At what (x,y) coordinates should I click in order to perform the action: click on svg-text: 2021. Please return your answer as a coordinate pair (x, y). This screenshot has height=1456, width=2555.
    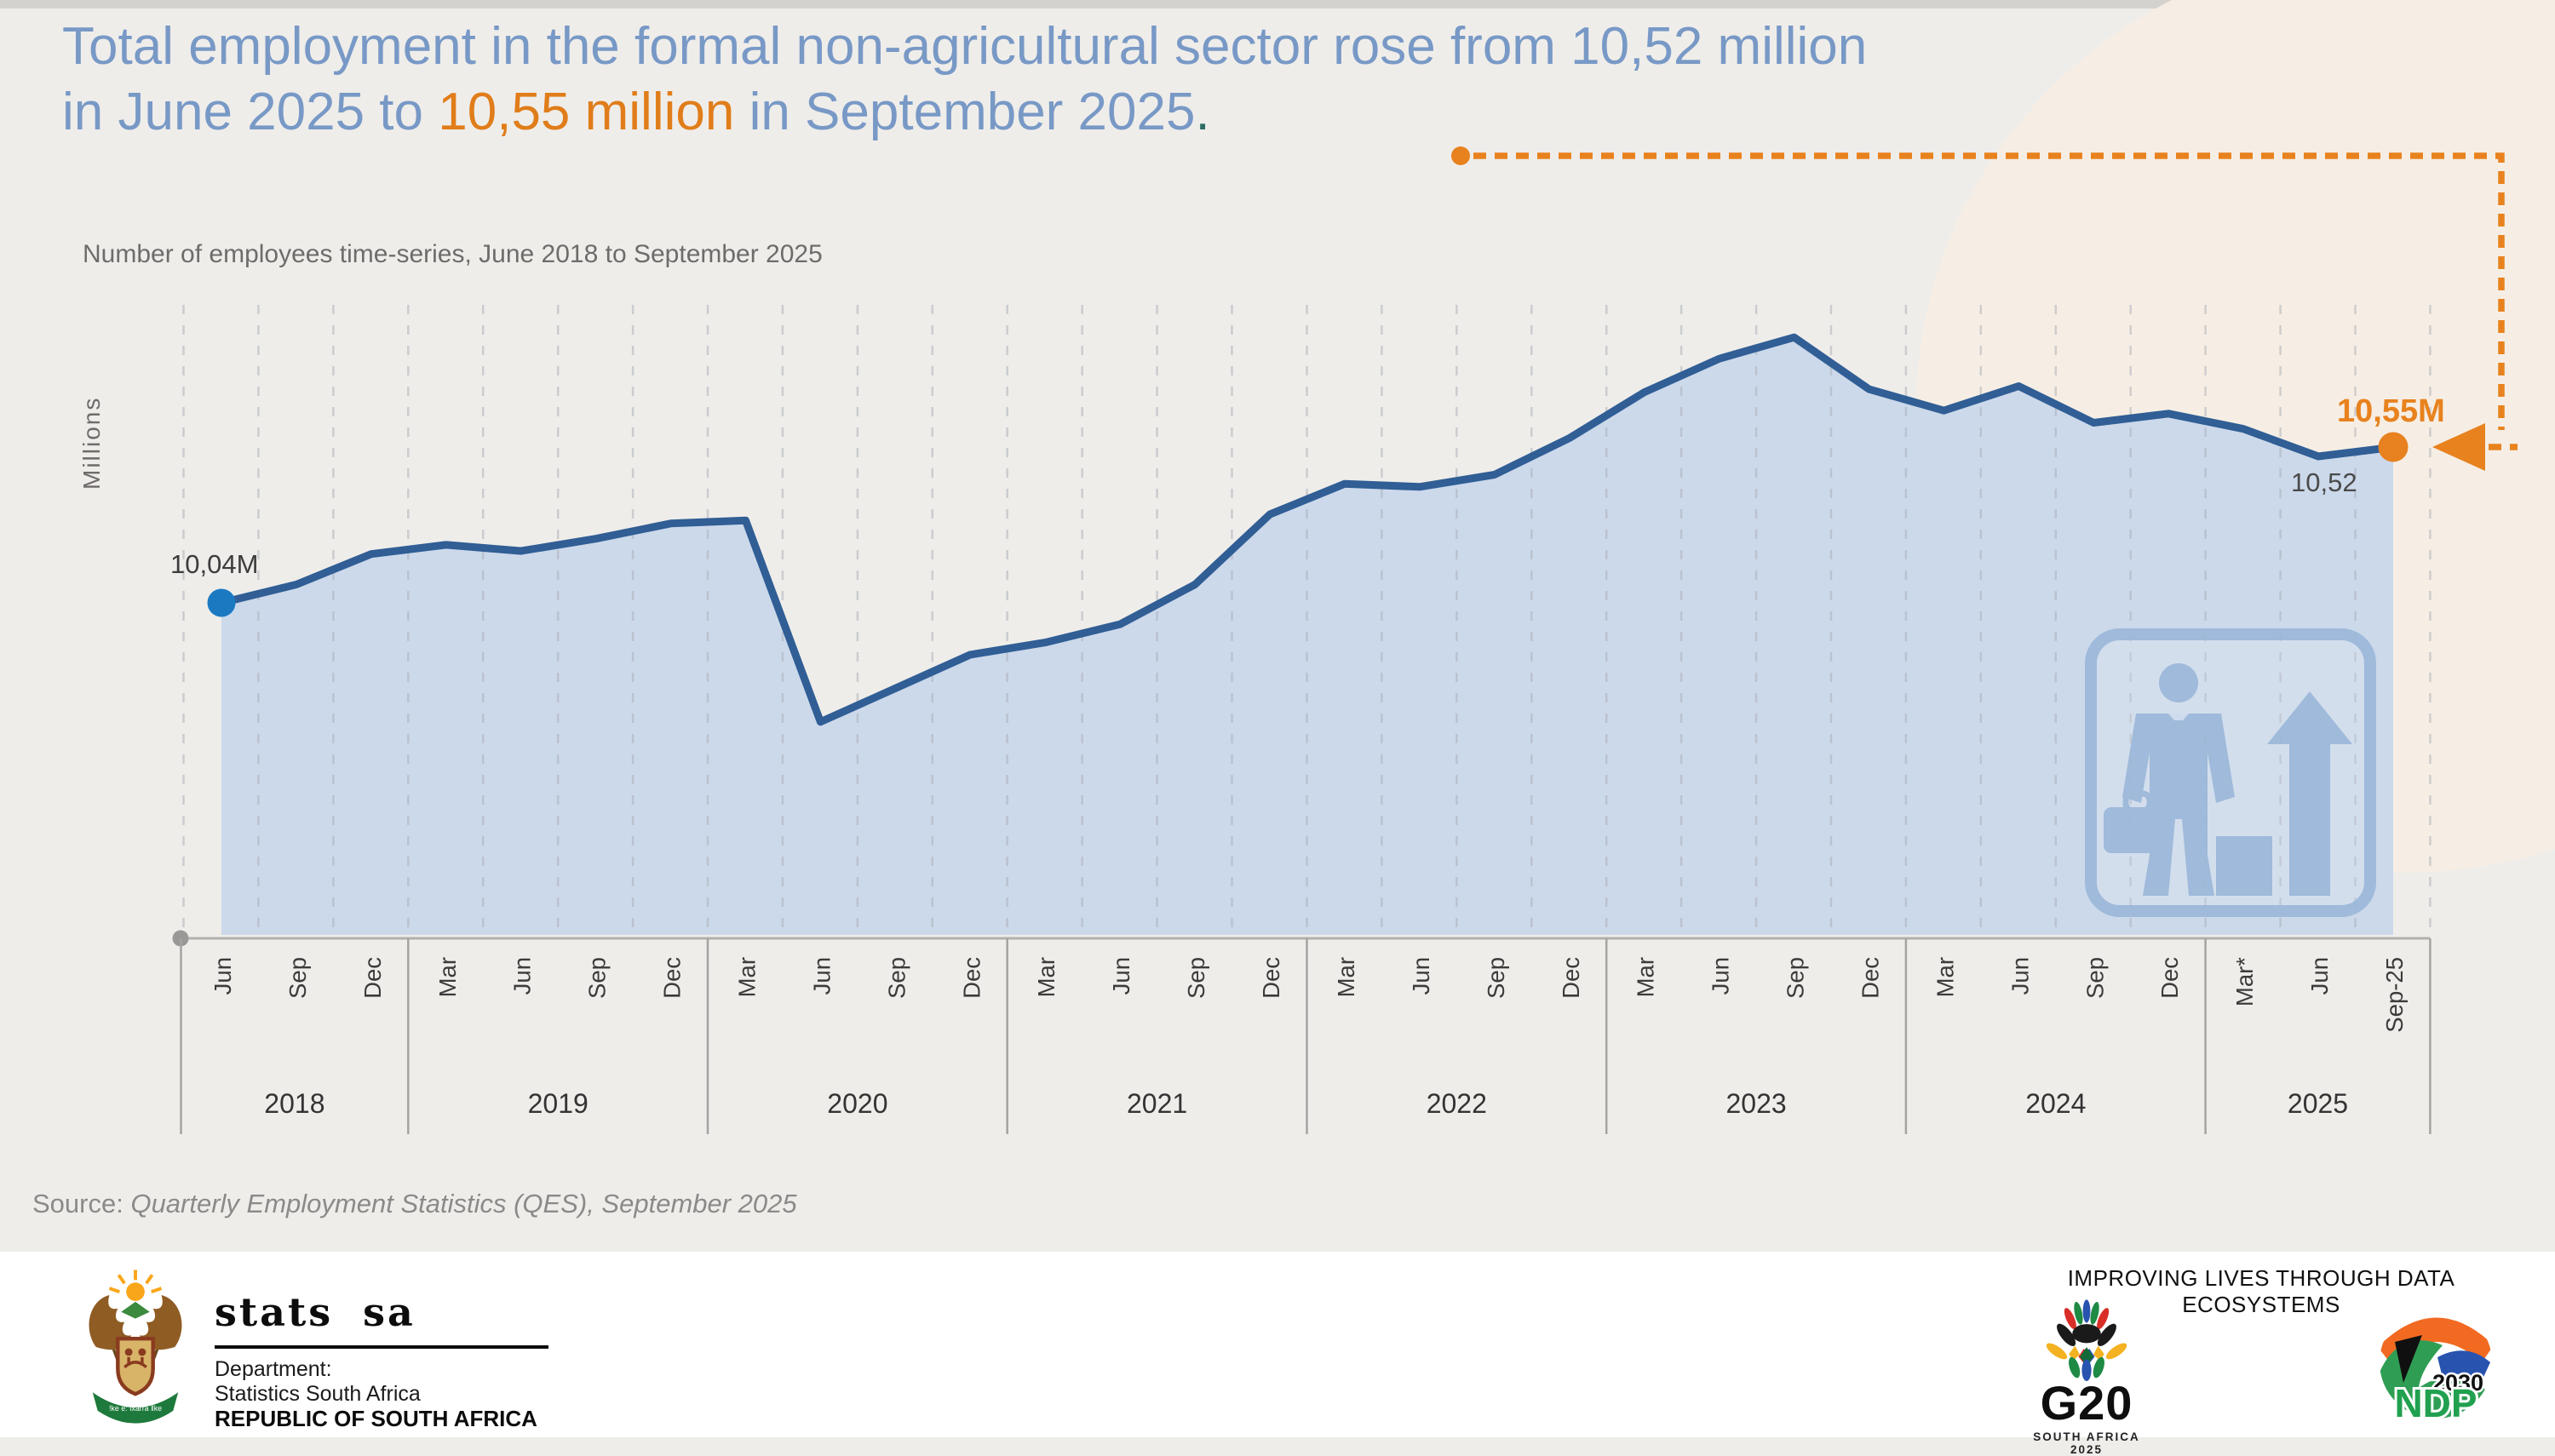
    Looking at the image, I should click on (1157, 1104).